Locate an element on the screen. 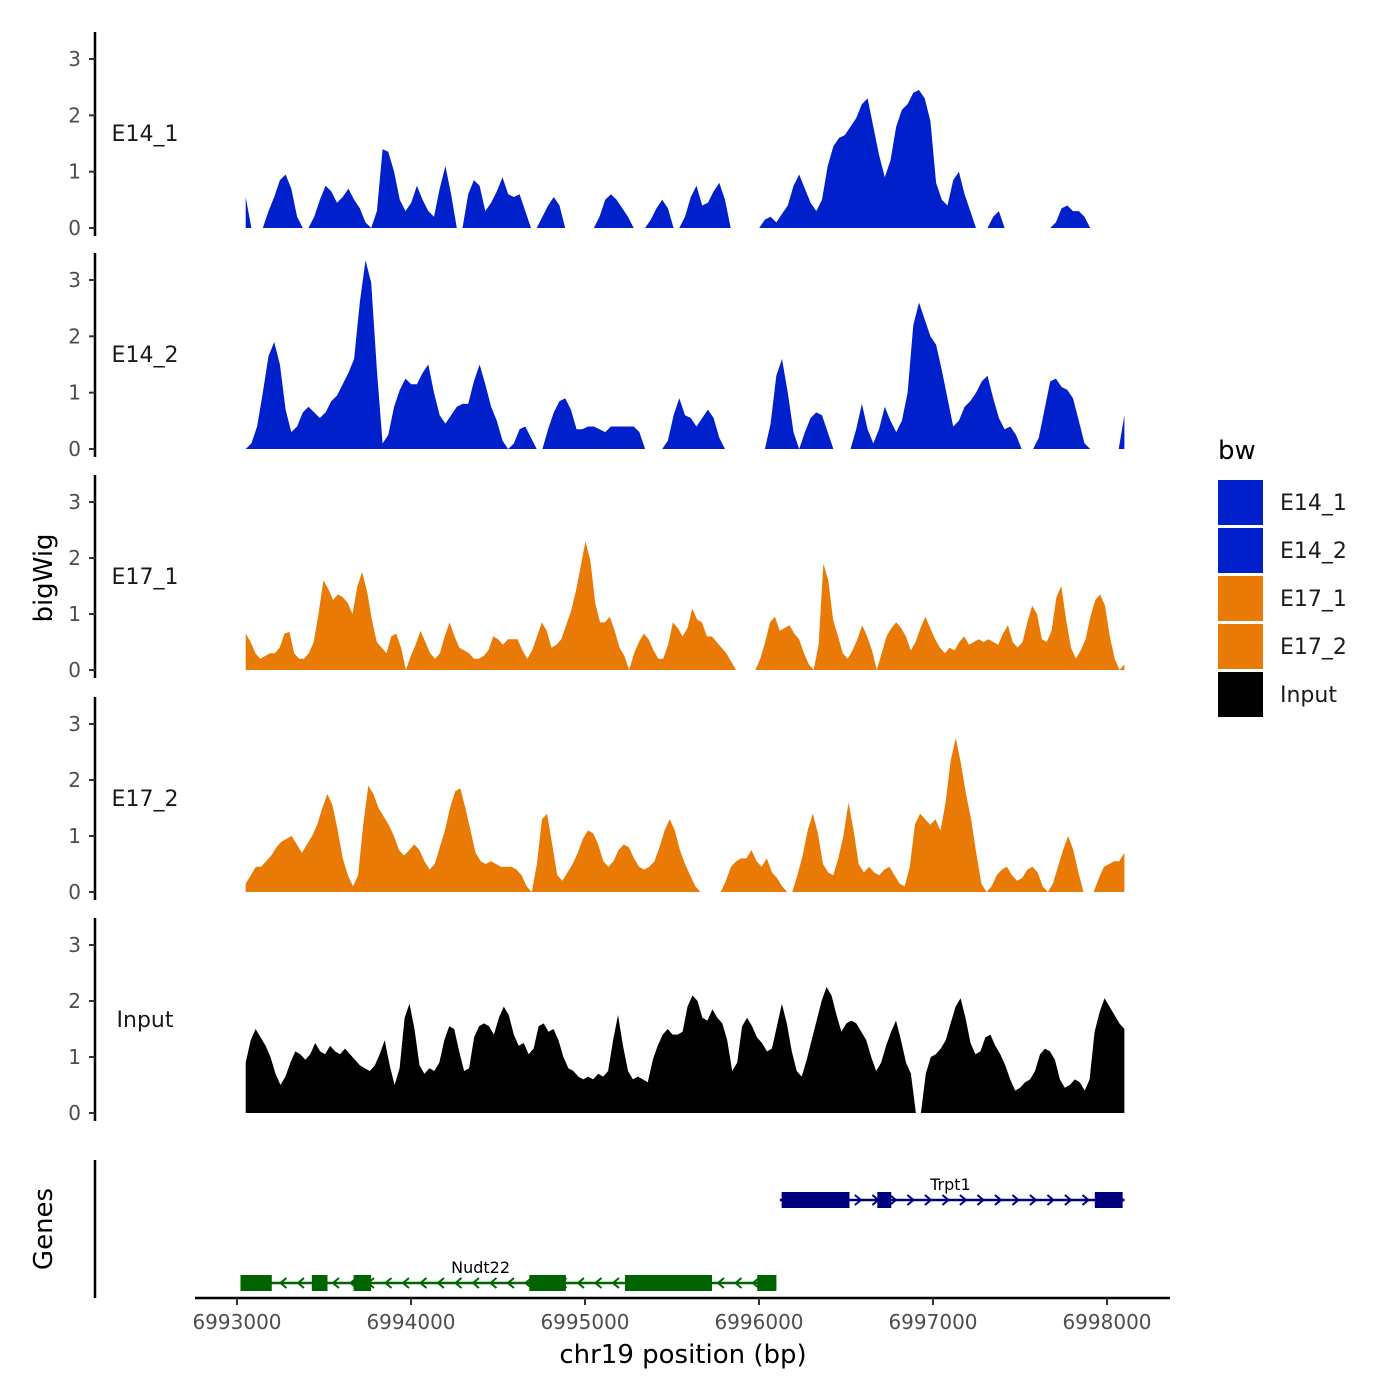  x-tick-label: 6995000 is located at coordinates (584, 1322).